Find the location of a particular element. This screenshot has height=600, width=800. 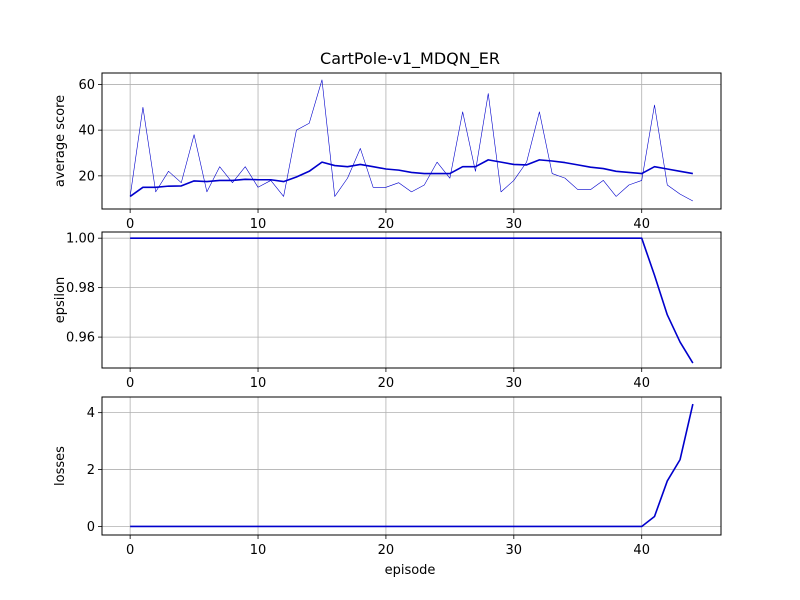

y-tick-label: 0.96 is located at coordinates (80, 338).